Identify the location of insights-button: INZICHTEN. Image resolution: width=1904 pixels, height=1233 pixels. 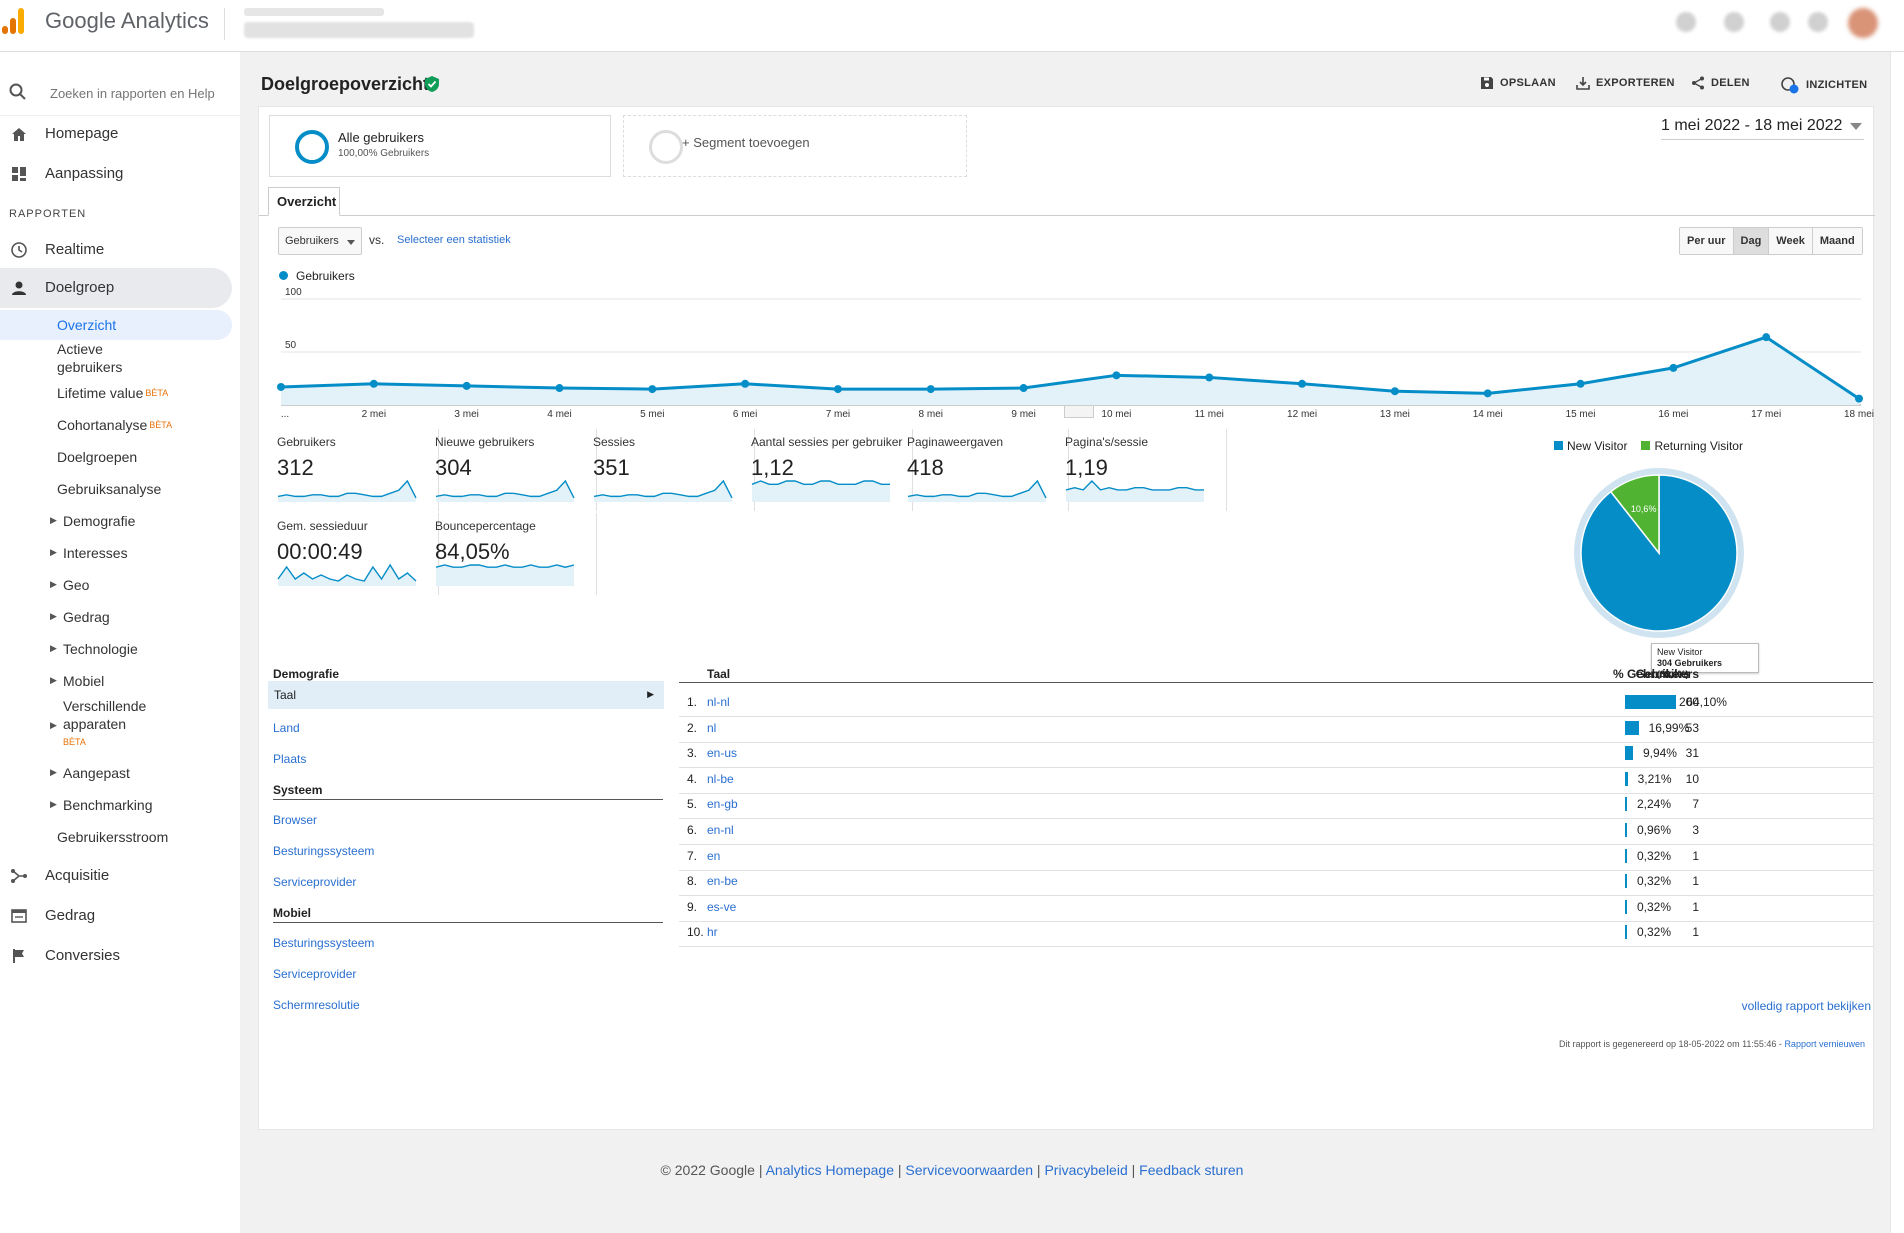
(1823, 85).